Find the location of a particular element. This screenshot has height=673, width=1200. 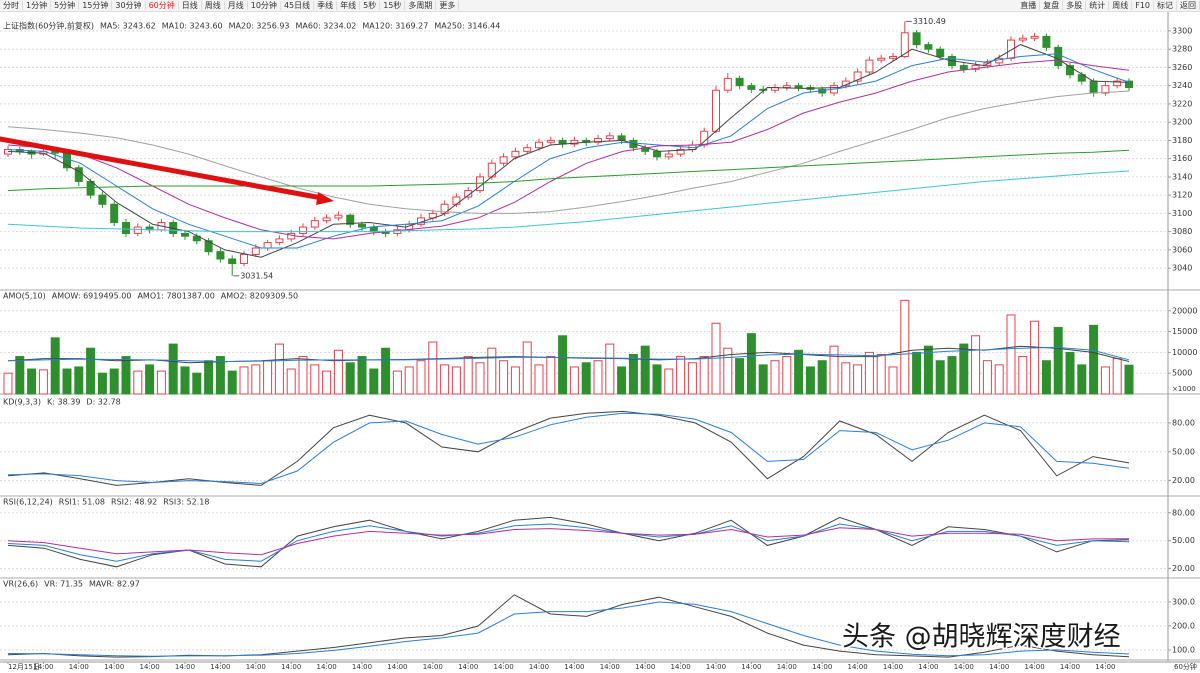

toolbar-button: 30分钟 is located at coordinates (129, 5).